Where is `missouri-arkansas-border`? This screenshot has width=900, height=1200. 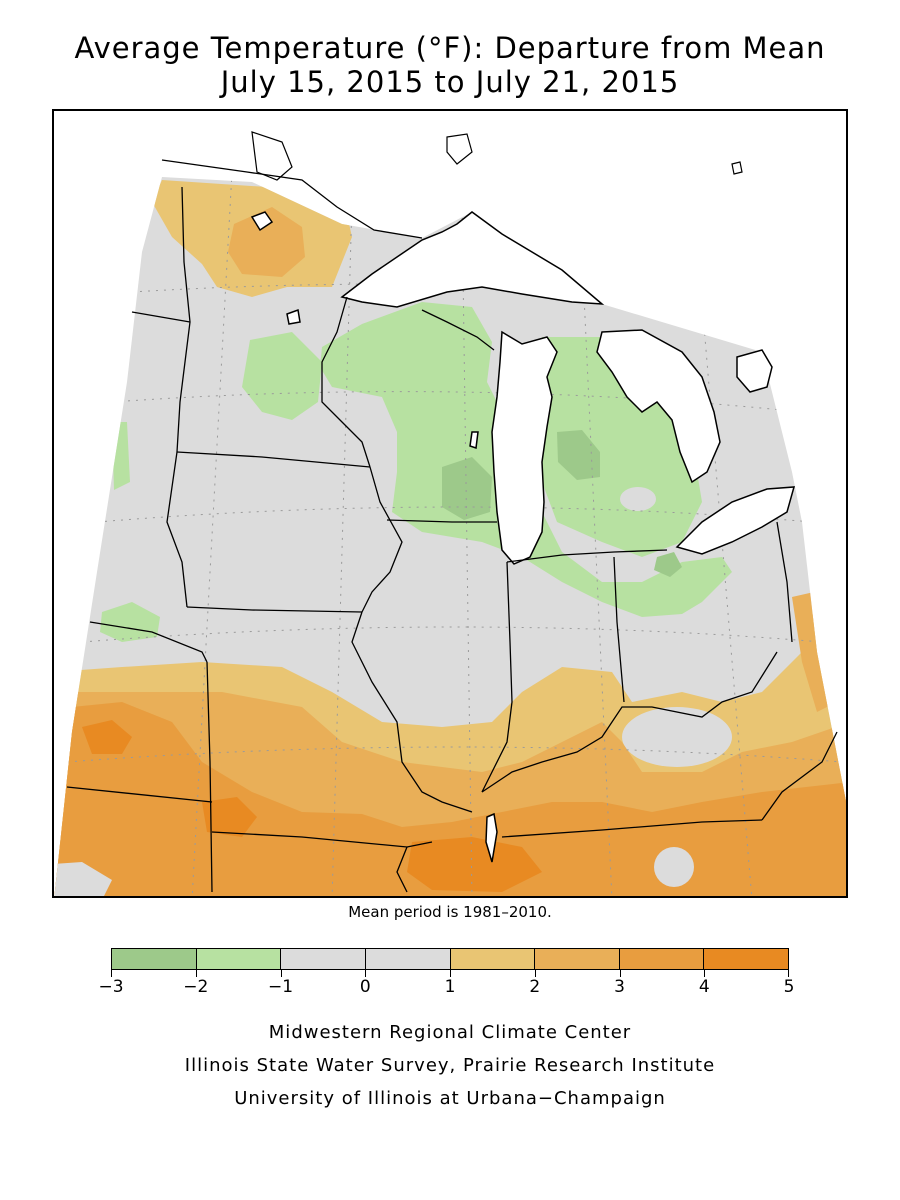
missouri-arkansas-border is located at coordinates (322, 839).